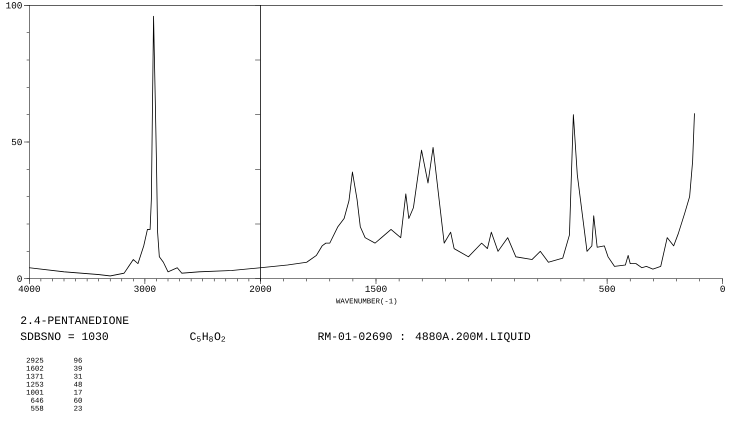 The width and height of the screenshot is (738, 428). What do you see at coordinates (376, 289) in the screenshot?
I see `x-tick-label: 1500` at bounding box center [376, 289].